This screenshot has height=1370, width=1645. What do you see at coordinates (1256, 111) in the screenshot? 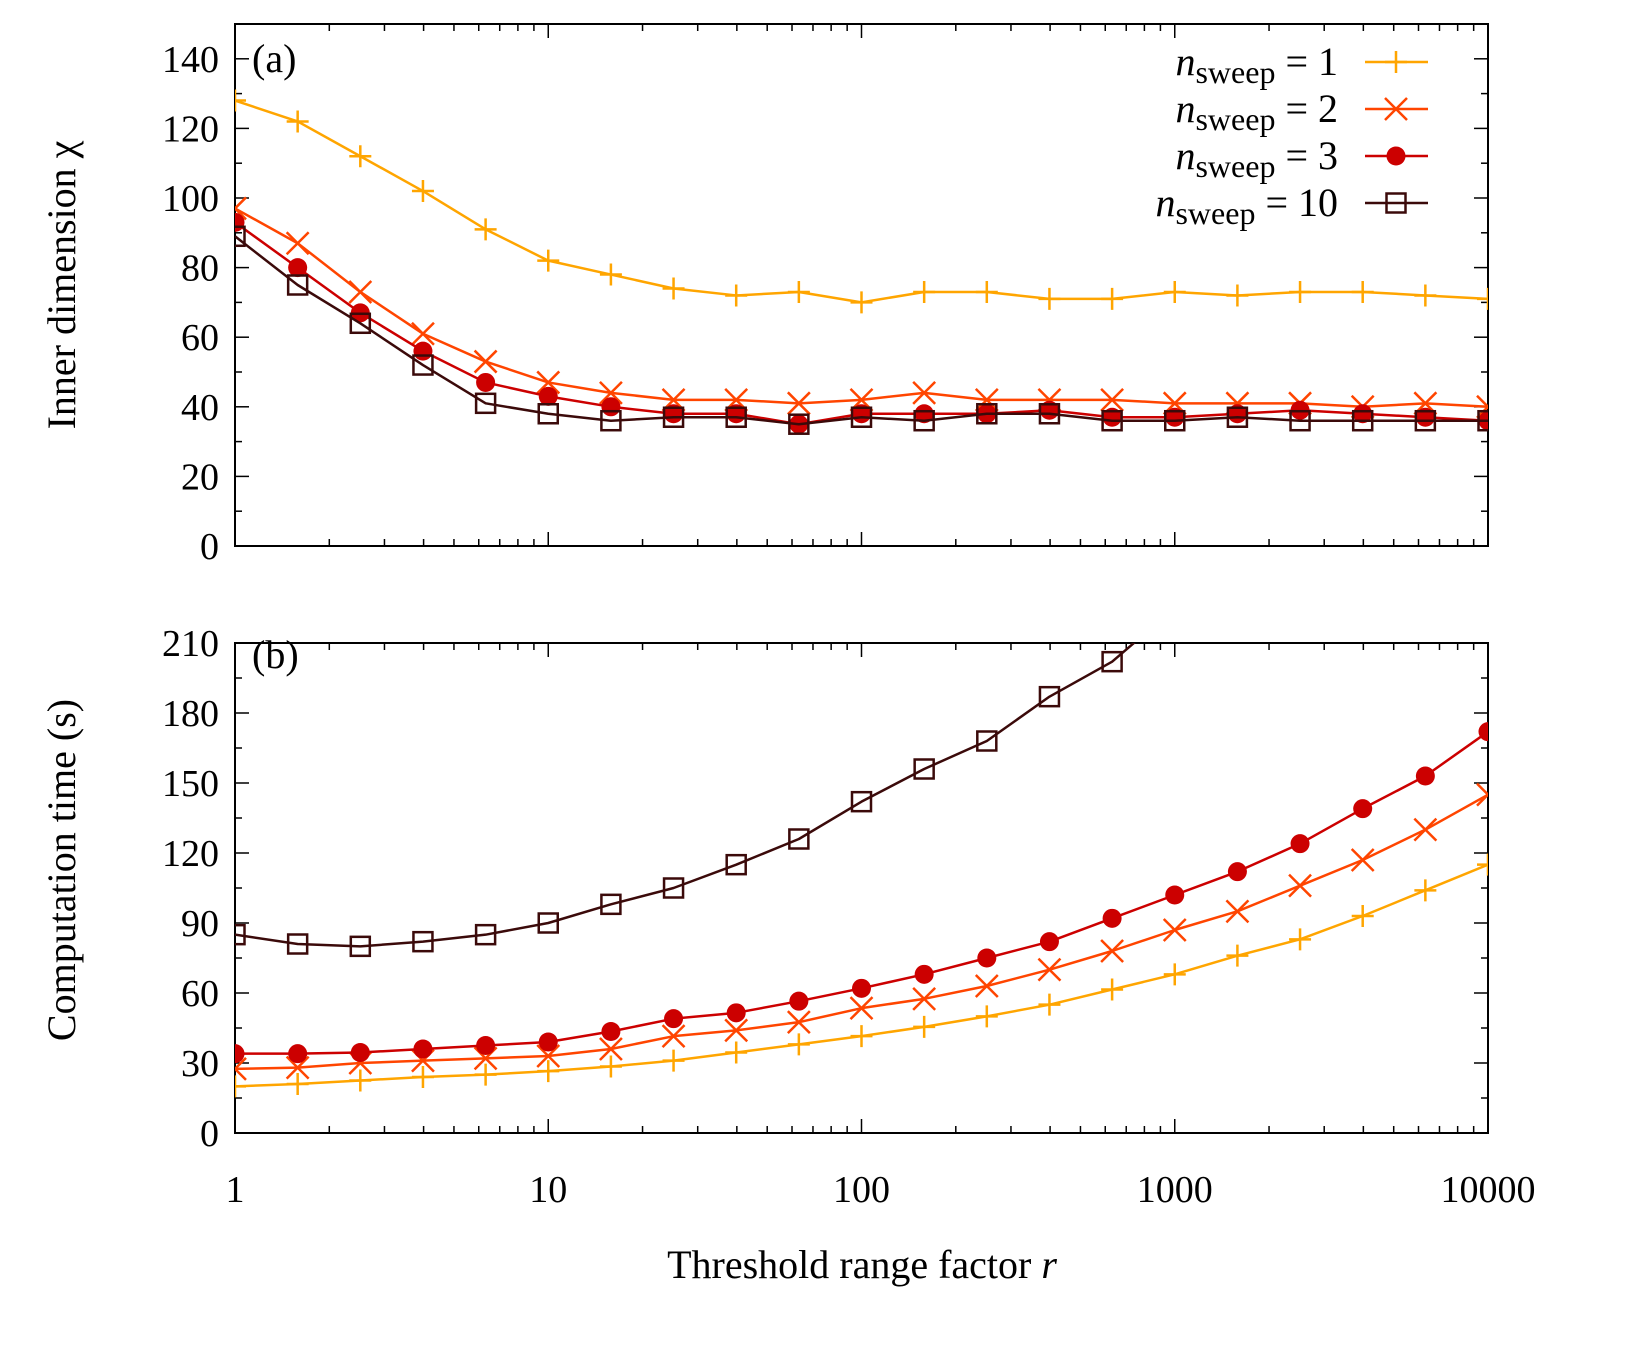
I see `legend-label: nsweep = 2` at bounding box center [1256, 111].